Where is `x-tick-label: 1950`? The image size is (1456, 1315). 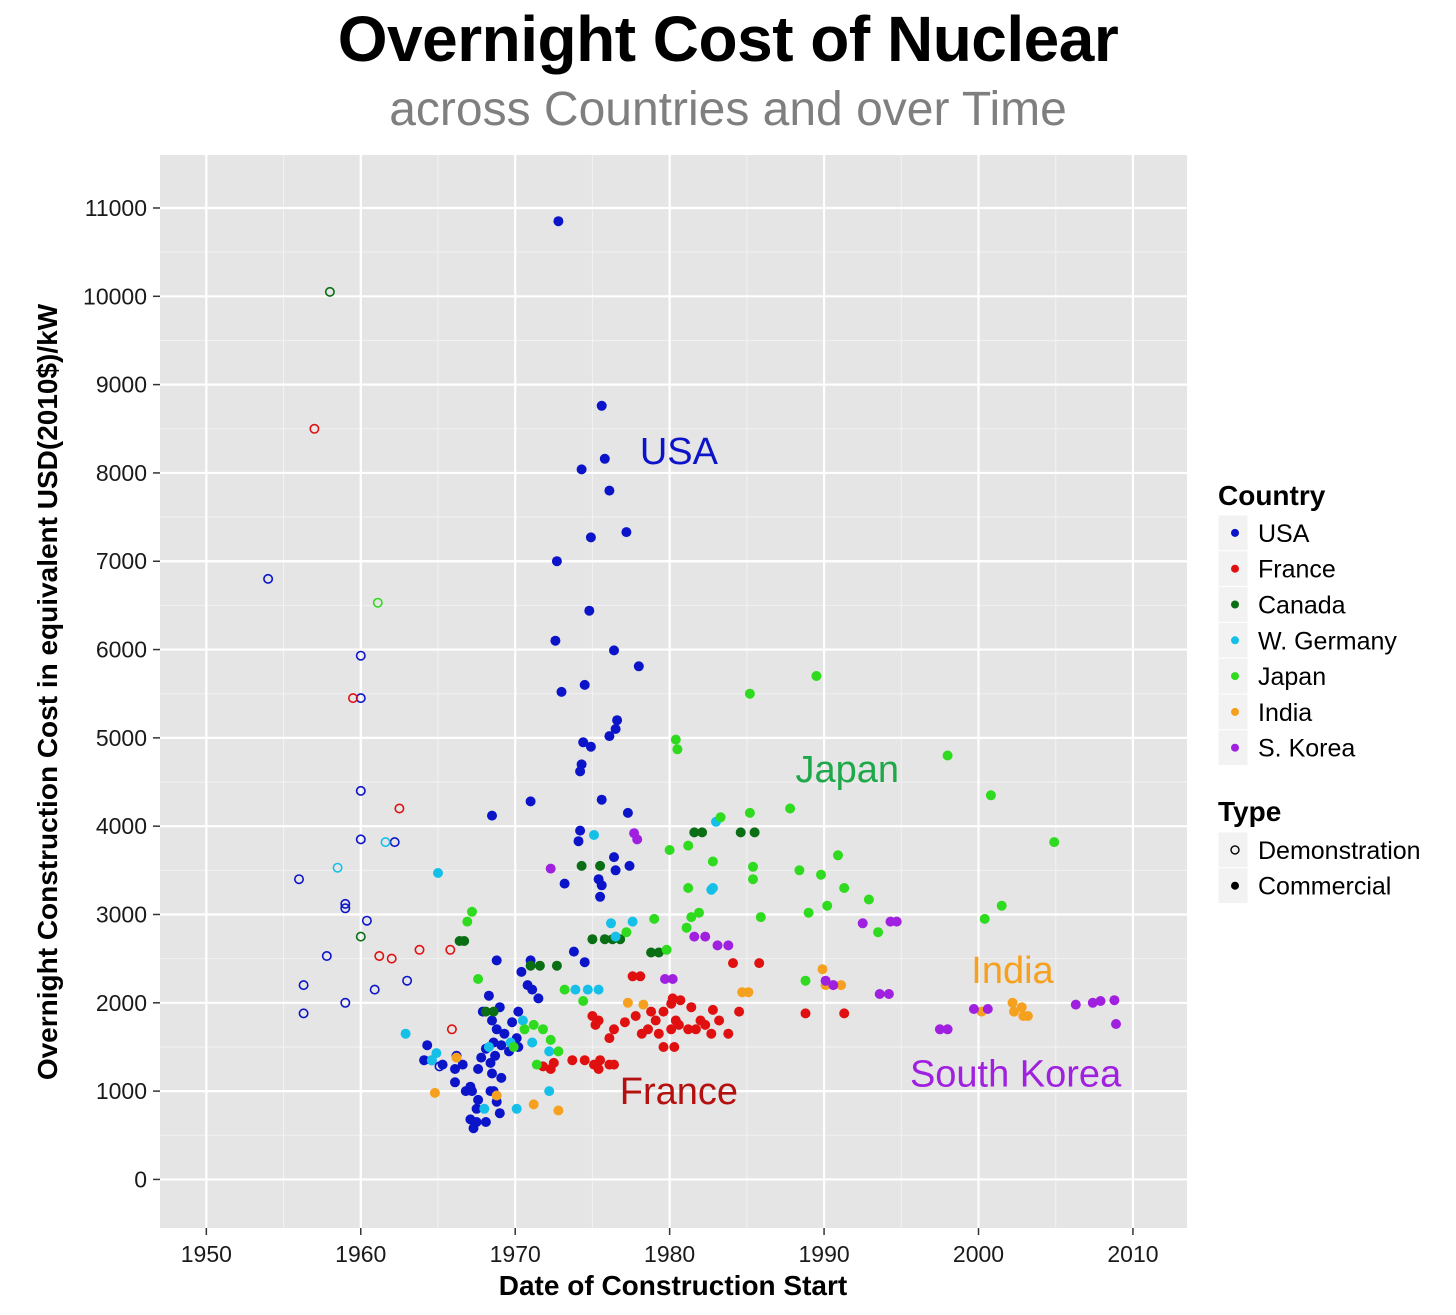
x-tick-label: 1950 is located at coordinates (206, 1254).